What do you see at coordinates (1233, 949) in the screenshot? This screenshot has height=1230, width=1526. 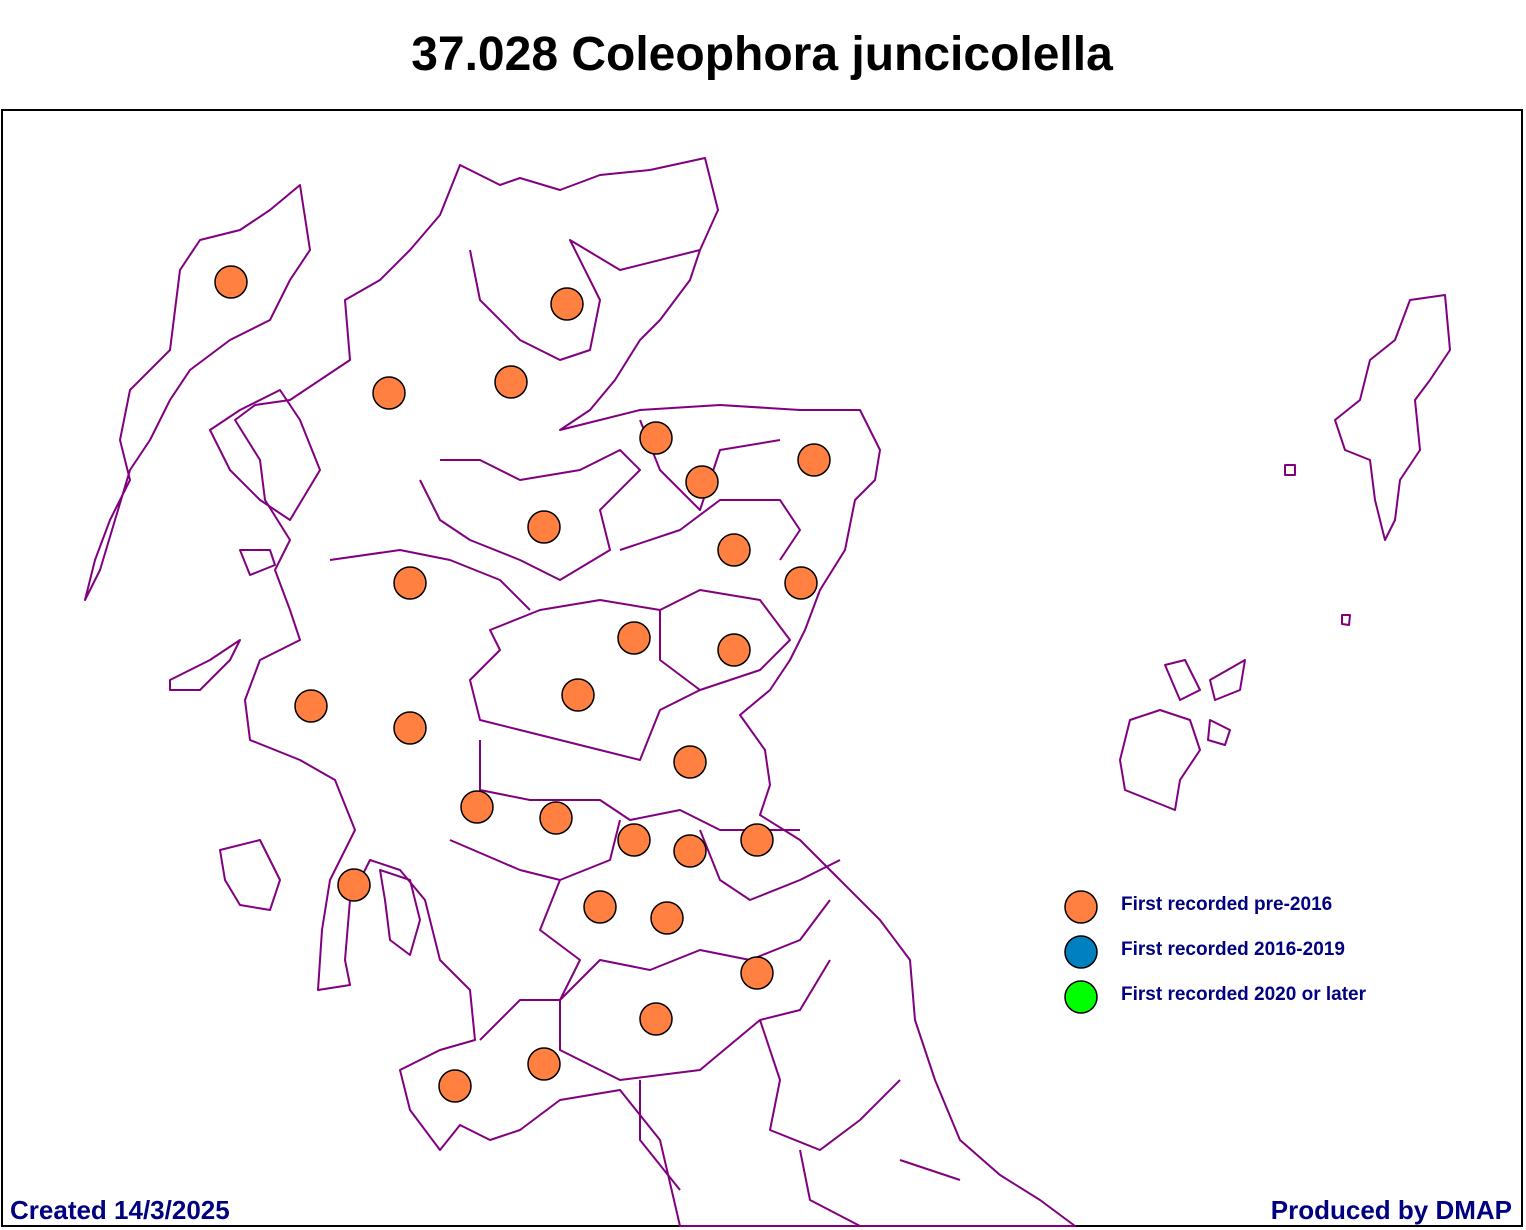 I see `legend-label: First recorded 2016-2019` at bounding box center [1233, 949].